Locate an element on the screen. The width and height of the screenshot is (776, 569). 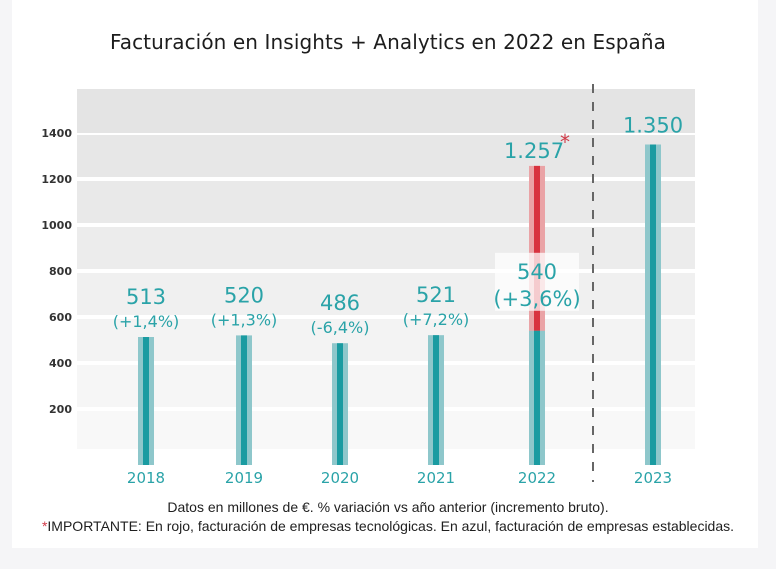
bar-establecidas-2018 is located at coordinates (146, 401).